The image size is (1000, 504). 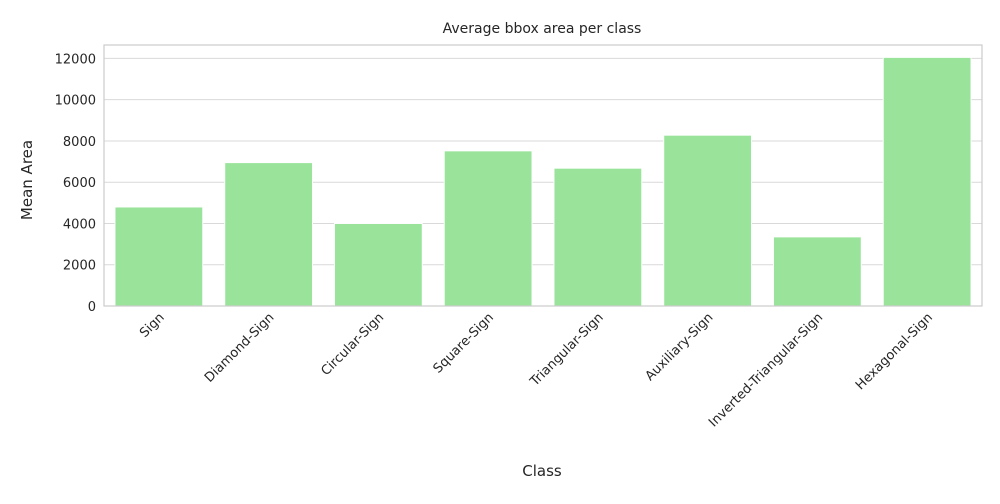 What do you see at coordinates (567, 350) in the screenshot?
I see `x-tick-label: Triangular-Sign` at bounding box center [567, 350].